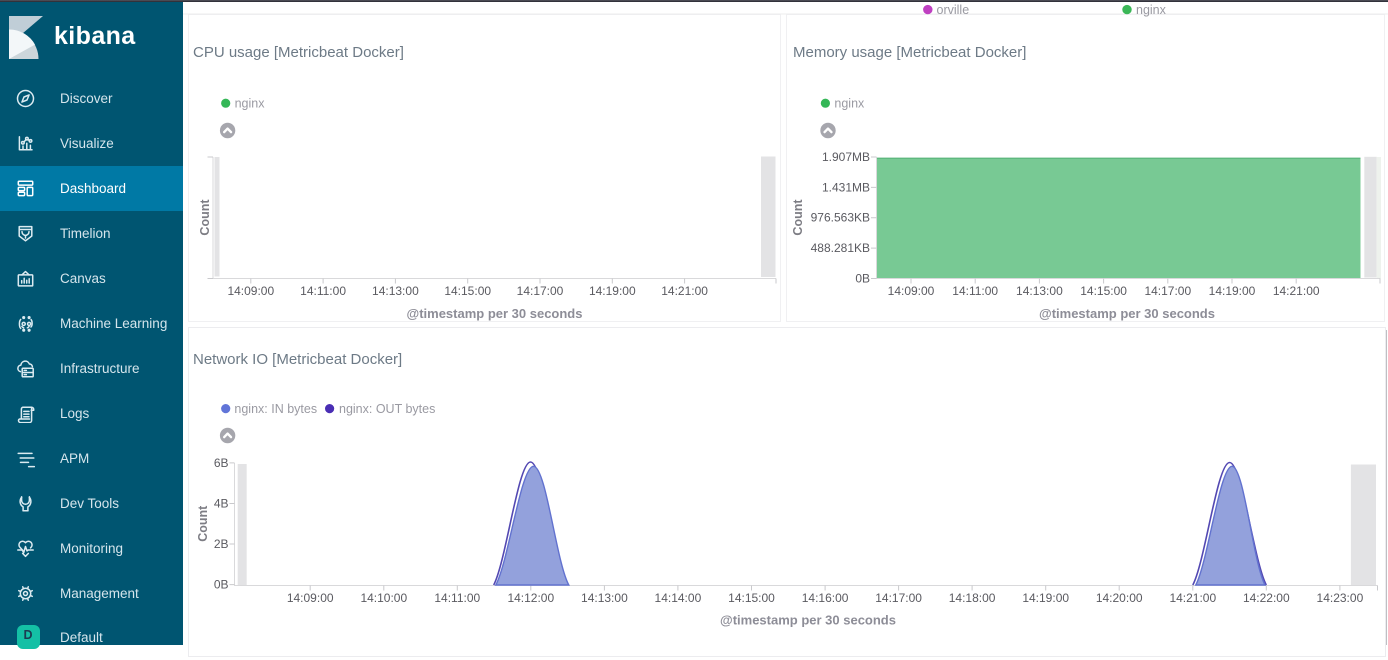 This screenshot has height=660, width=1388. What do you see at coordinates (221, 504) in the screenshot?
I see `svg-text: 4B` at bounding box center [221, 504].